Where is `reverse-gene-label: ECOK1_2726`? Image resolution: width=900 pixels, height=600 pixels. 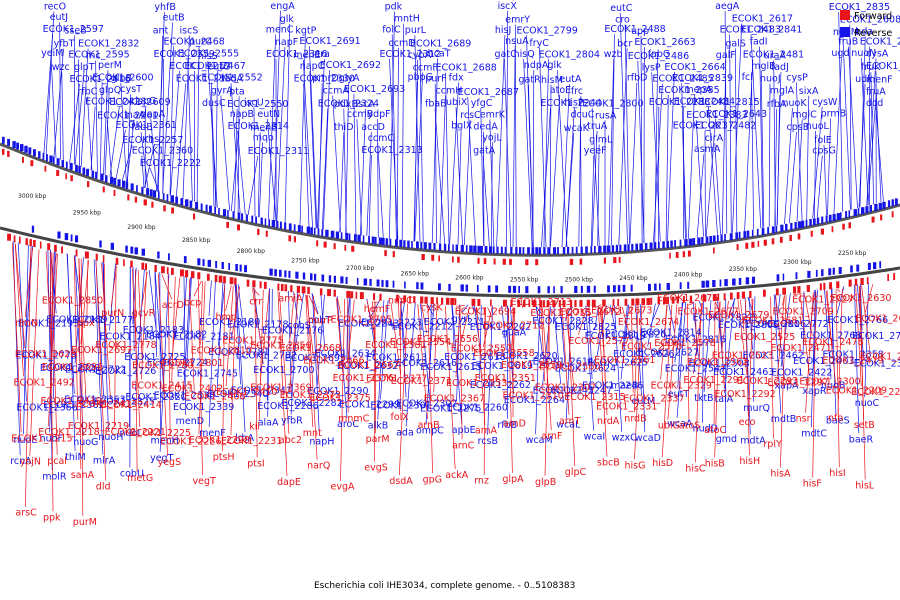 reverse-gene-label: ECOK1_2726 is located at coordinates (125, 371).